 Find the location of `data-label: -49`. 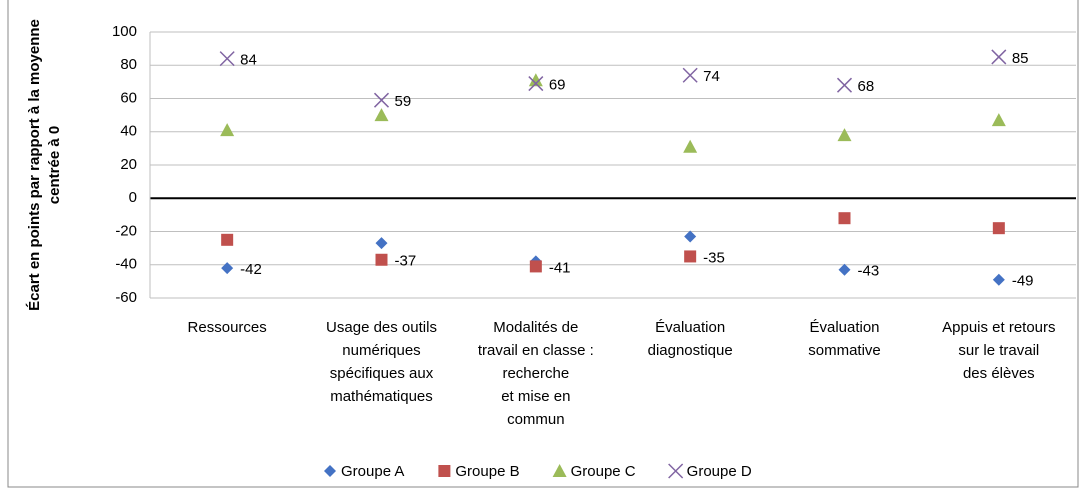

data-label: -49 is located at coordinates (1023, 281).